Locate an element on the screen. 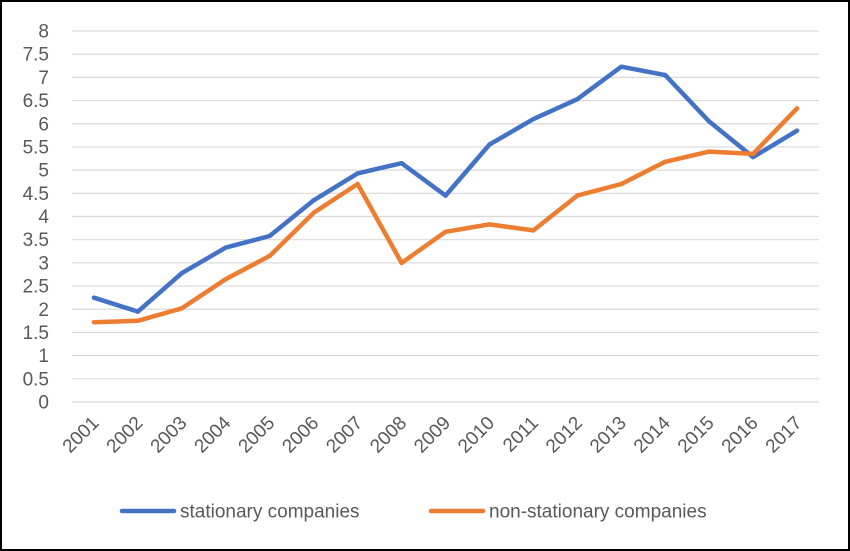 This screenshot has width=850, height=551. y-tick-label: 7.5 is located at coordinates (36, 55).